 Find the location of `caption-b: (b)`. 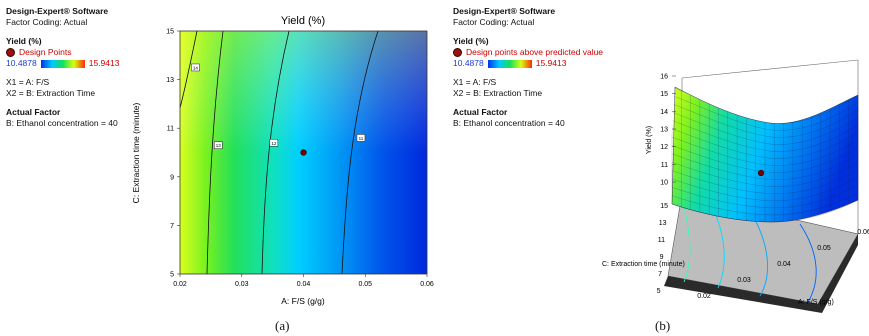

caption-b: (b) is located at coordinates (663, 325).